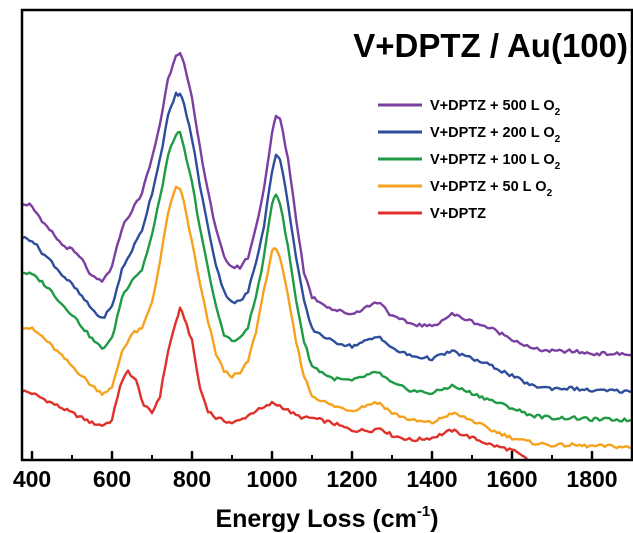 The image size is (633, 533). What do you see at coordinates (315, 519) in the screenshot?
I see `x-axis-title-main: Energy Loss (cm` at bounding box center [315, 519].